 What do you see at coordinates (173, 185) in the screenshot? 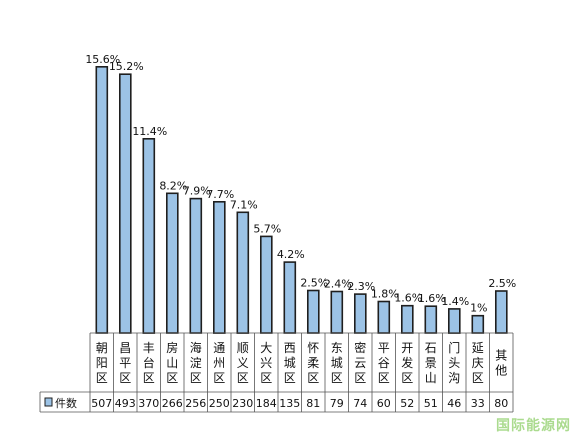
I see `percent-label-3: 8.2%` at bounding box center [173, 185].